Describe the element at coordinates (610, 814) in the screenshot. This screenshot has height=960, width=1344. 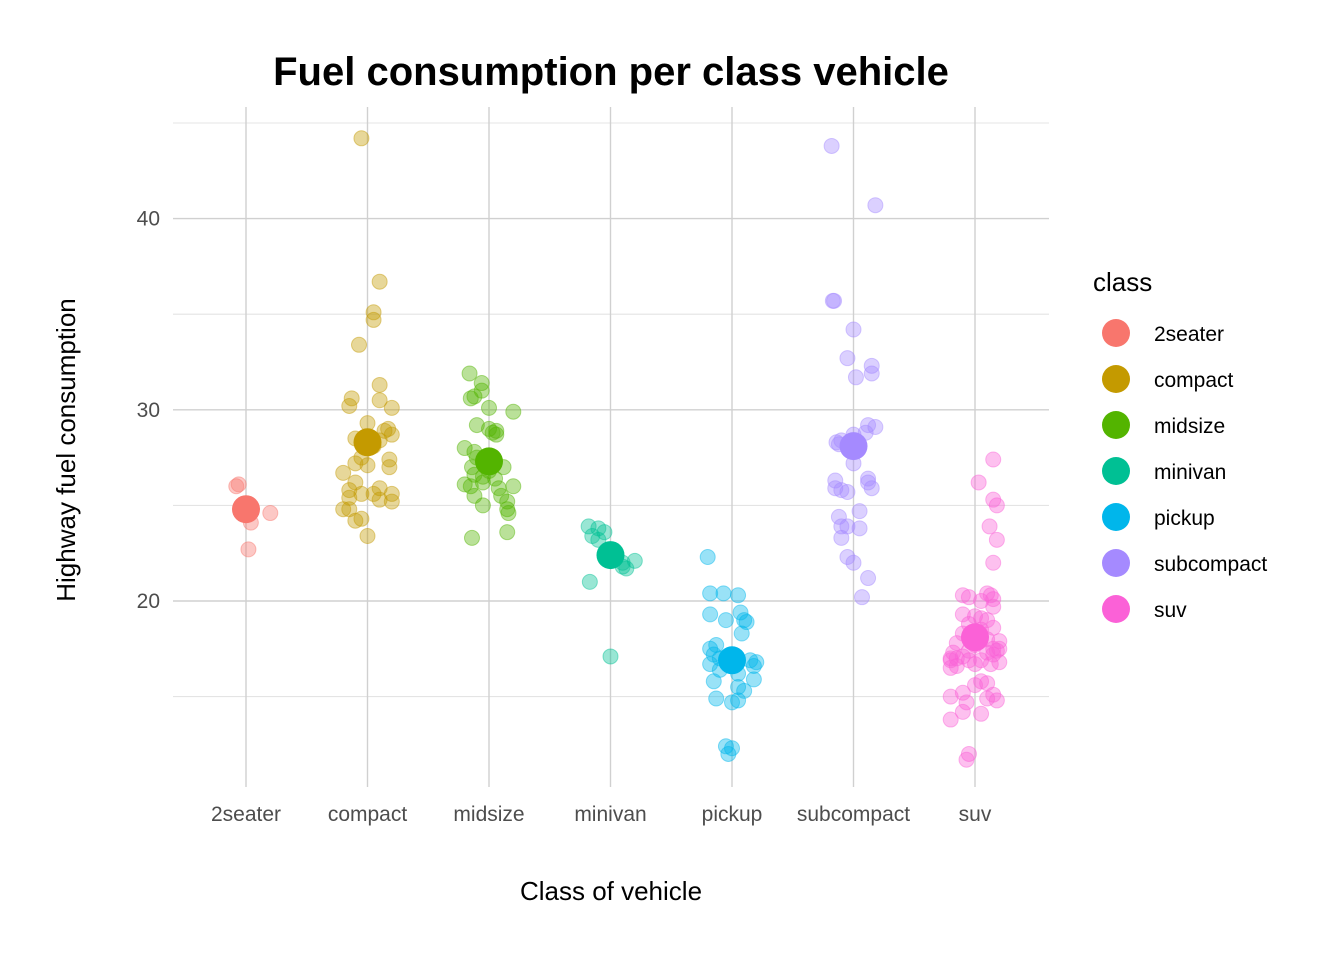
I see `x-tick-label: minivan` at that location.